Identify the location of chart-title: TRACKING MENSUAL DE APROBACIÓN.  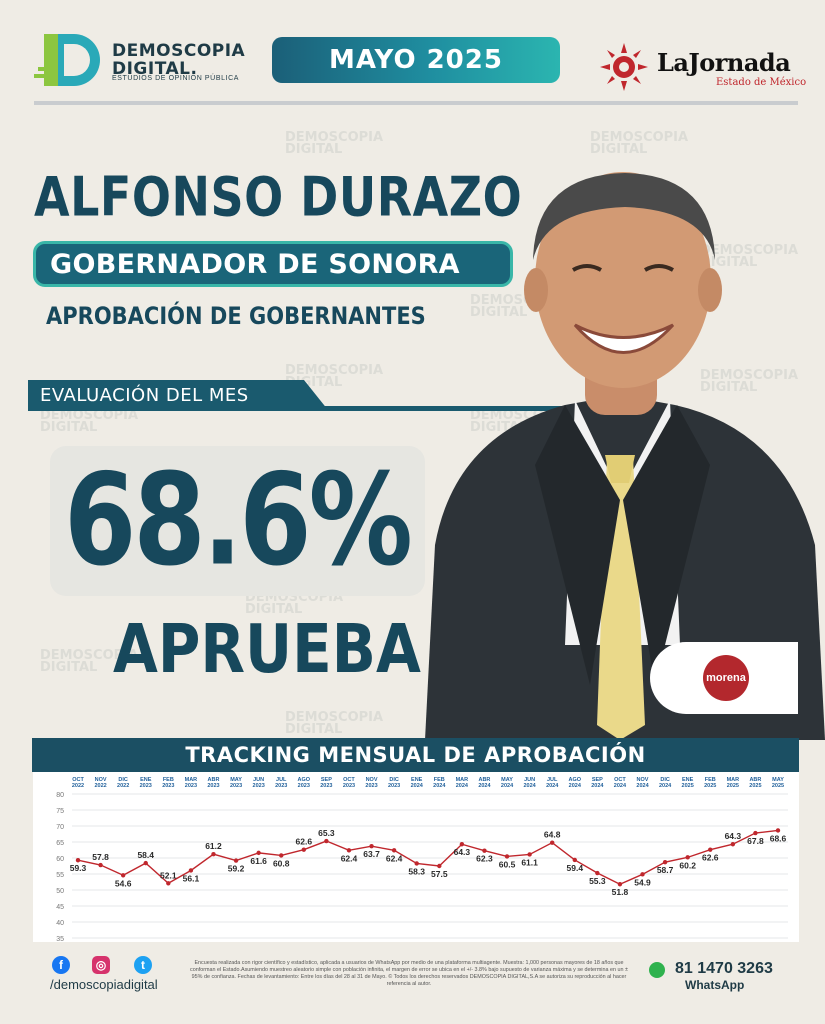
(415, 755).